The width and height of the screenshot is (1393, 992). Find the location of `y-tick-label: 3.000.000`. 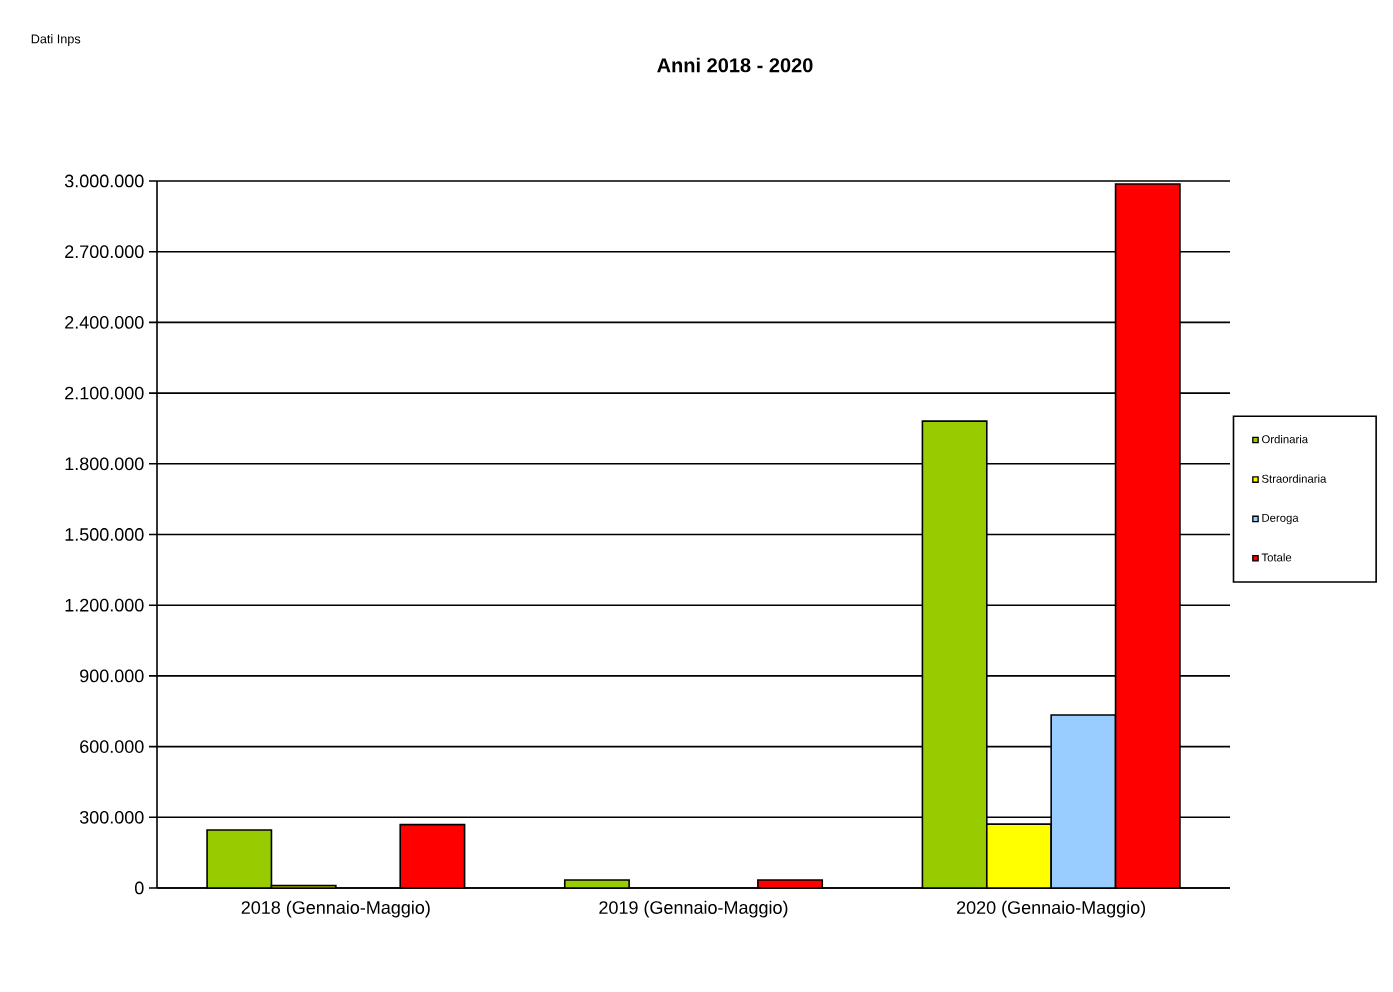

y-tick-label: 3.000.000 is located at coordinates (104, 181).